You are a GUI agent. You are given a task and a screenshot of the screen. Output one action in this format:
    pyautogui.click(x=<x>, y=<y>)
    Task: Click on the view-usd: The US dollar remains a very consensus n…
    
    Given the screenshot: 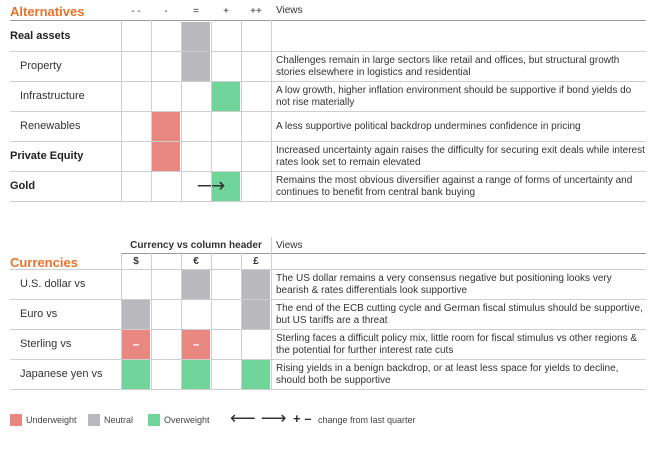 What is the action you would take?
    pyautogui.click(x=444, y=284)
    